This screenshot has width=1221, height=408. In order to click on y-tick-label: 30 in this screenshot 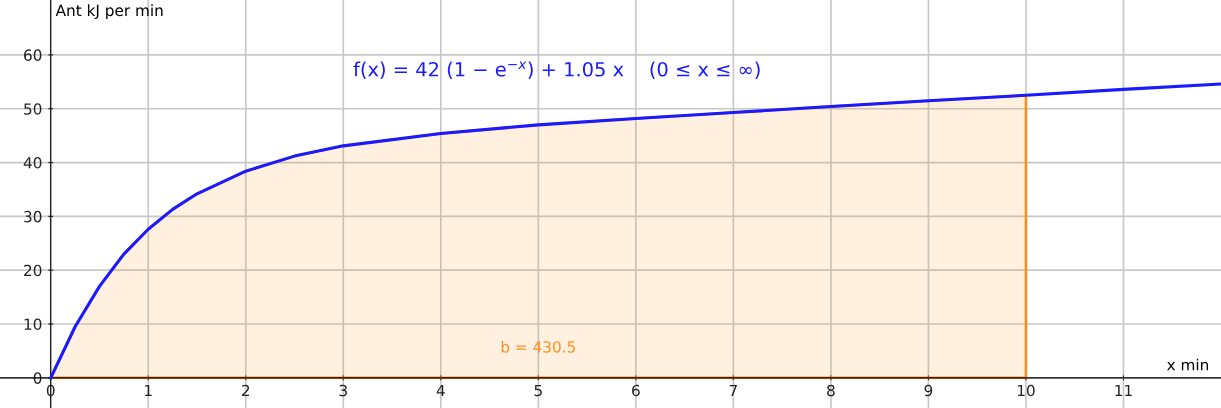, I will do `click(33, 216)`.